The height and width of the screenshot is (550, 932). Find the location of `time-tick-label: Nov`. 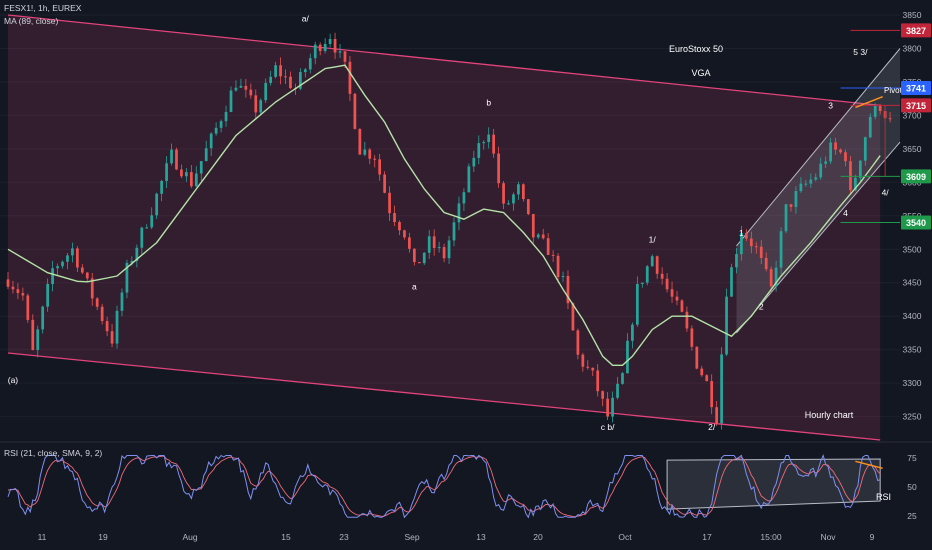

time-tick-label: Nov is located at coordinates (828, 537).